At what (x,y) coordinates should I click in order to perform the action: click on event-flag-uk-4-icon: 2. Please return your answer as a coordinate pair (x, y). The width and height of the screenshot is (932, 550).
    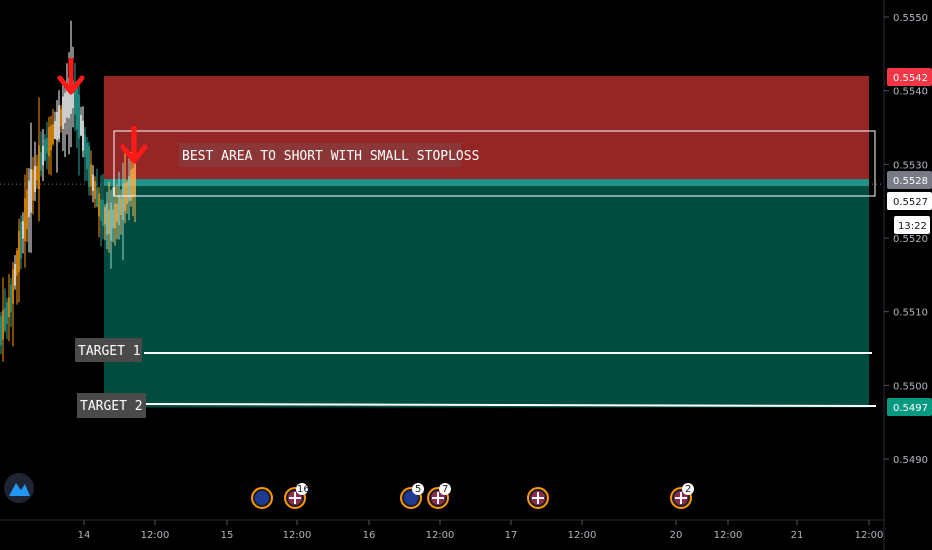
    Looking at the image, I should click on (682, 496).